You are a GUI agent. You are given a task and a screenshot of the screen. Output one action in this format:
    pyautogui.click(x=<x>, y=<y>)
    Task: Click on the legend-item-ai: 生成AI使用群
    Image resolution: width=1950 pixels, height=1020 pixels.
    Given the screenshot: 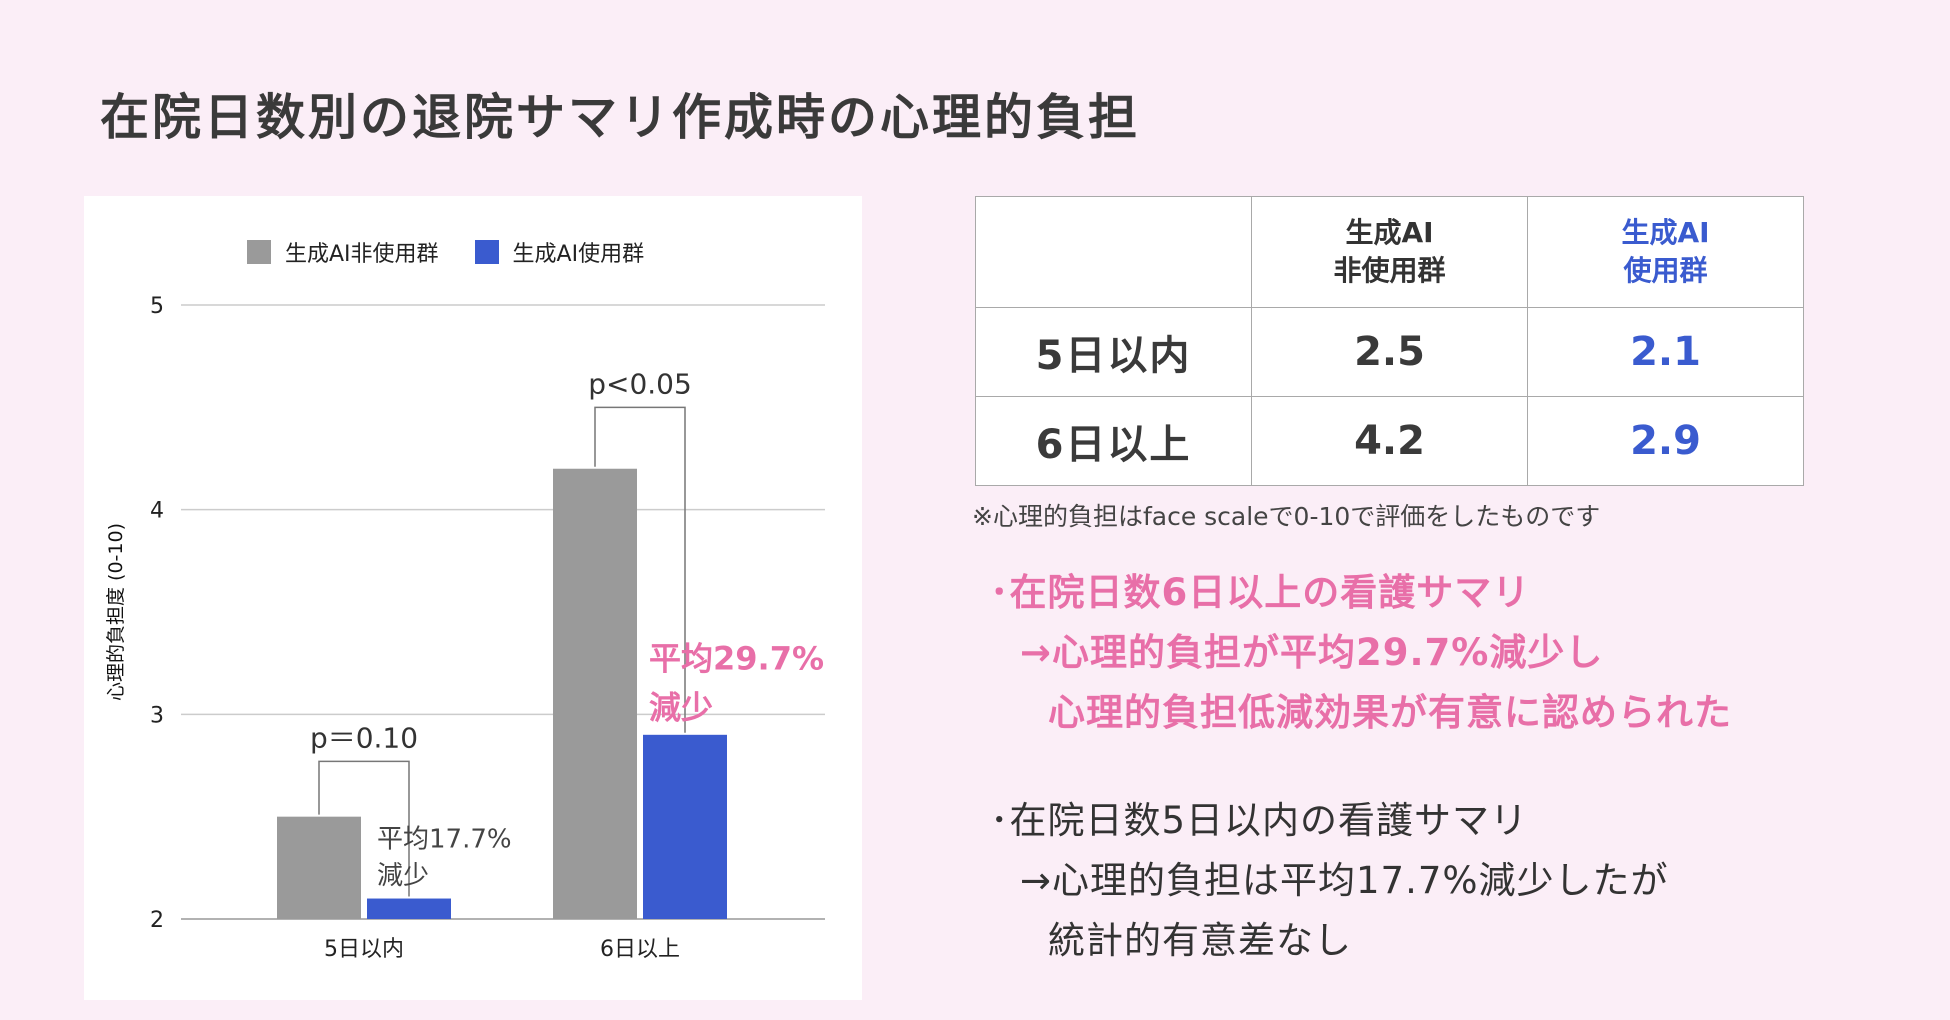 What is the action you would take?
    pyautogui.click(x=559, y=252)
    